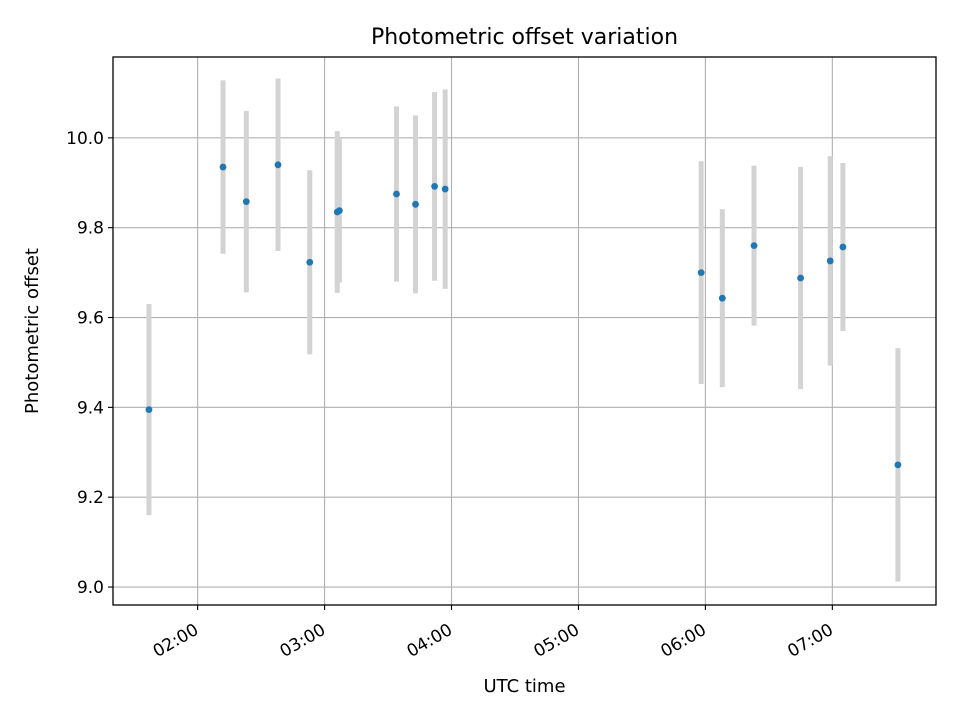 The image size is (960, 720). What do you see at coordinates (32, 331) in the screenshot?
I see `y-axis-label: Photometric offset` at bounding box center [32, 331].